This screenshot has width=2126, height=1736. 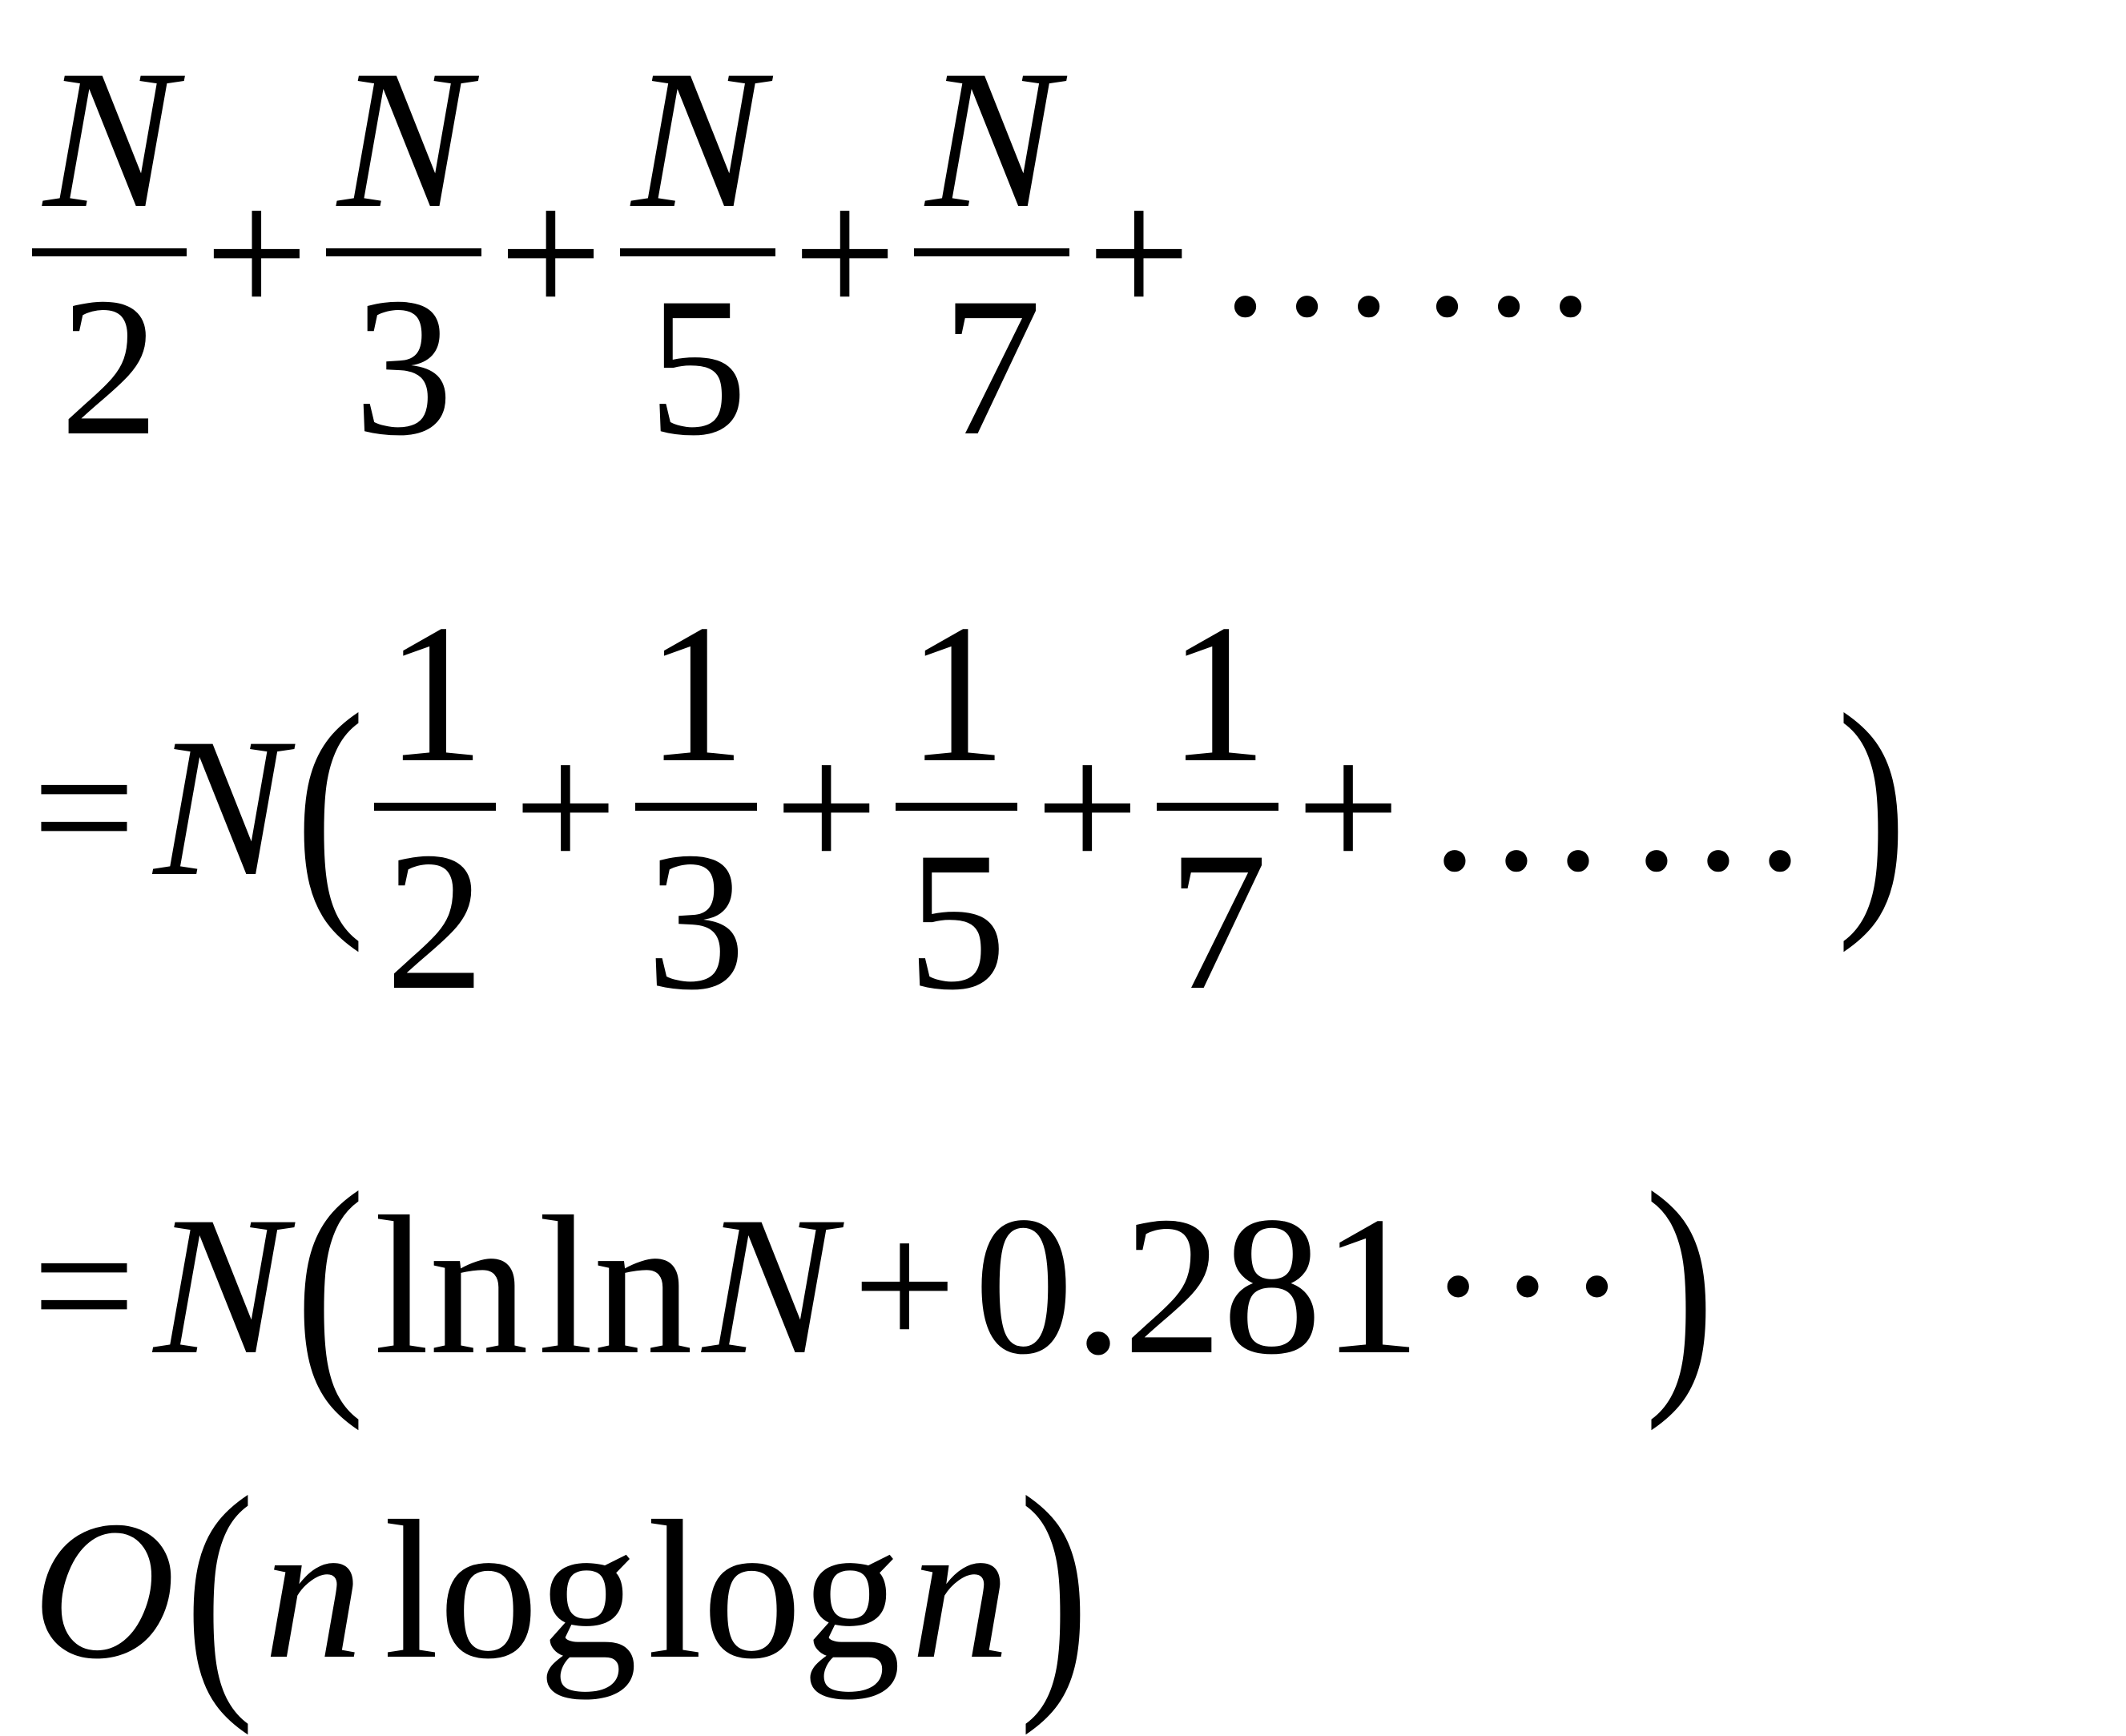 I want to click on formula-line-4: O ( n log log n ), so click(x=565, y=1590).